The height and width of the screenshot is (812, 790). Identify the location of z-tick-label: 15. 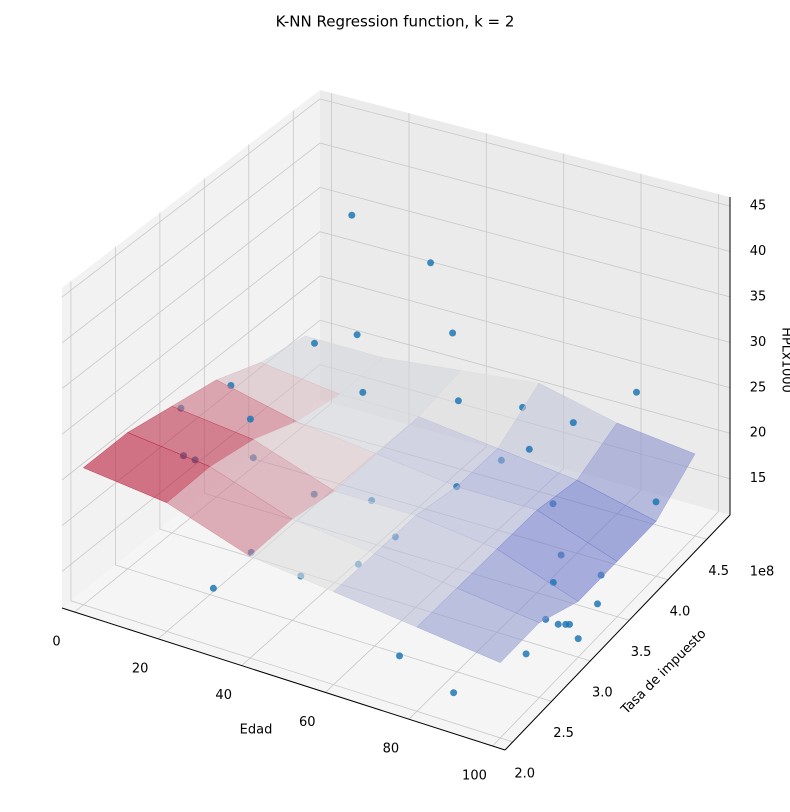
(758, 478).